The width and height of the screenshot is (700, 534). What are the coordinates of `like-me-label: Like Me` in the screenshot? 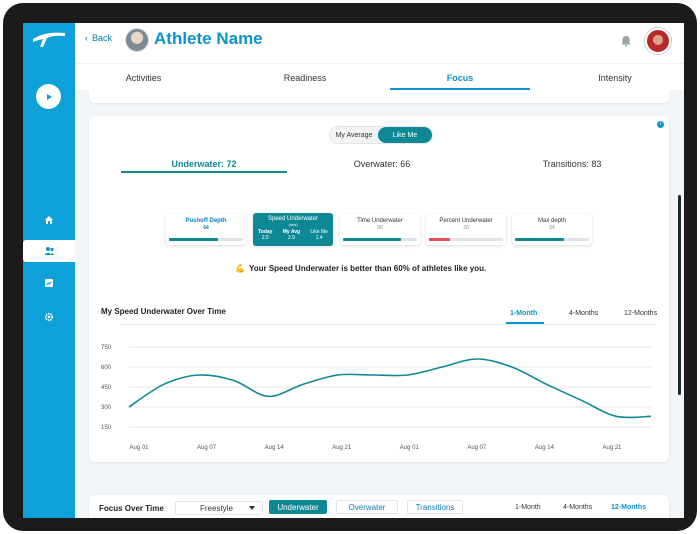 It's located at (319, 232).